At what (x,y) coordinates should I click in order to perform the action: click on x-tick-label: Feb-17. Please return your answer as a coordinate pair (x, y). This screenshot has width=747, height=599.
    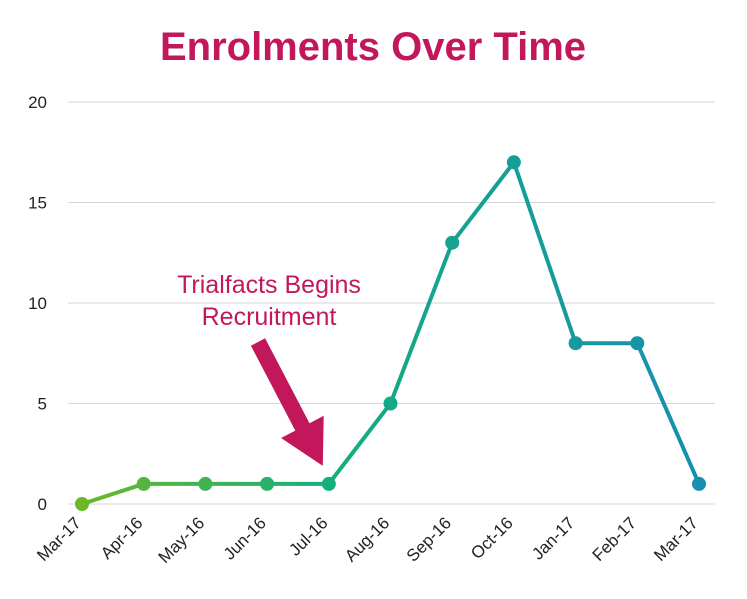
    Looking at the image, I should click on (615, 539).